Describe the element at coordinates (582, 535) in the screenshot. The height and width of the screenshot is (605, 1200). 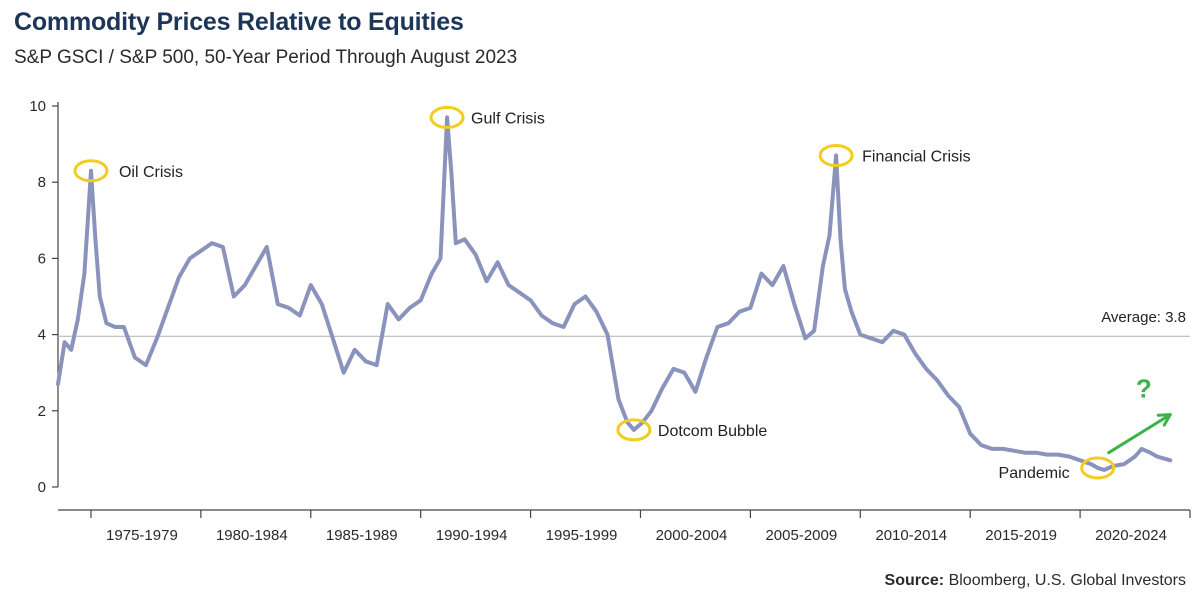
I see `x-tick-label-1995-1999: 1995-1999` at that location.